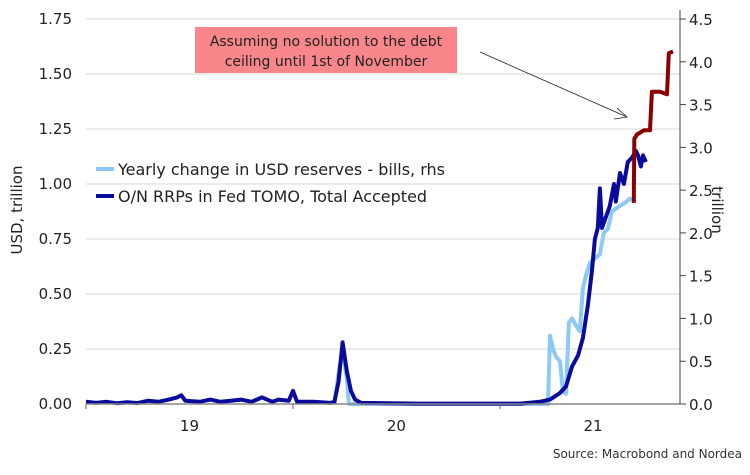  Describe the element at coordinates (701, 20) in the screenshot. I see `y2-tick-label: 4.5` at that location.